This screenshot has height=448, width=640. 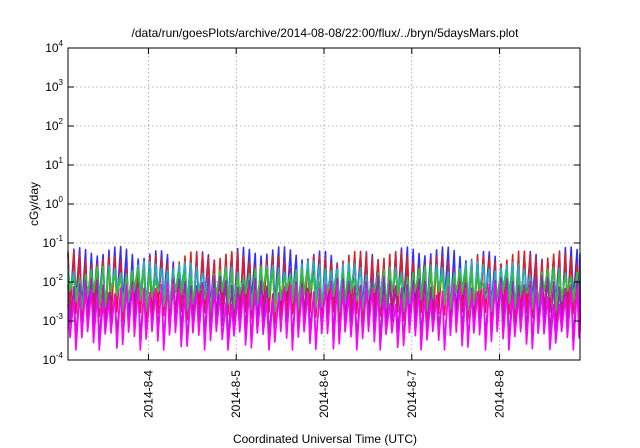 I want to click on x-tick-label: 2014-8-4, so click(x=148, y=394).